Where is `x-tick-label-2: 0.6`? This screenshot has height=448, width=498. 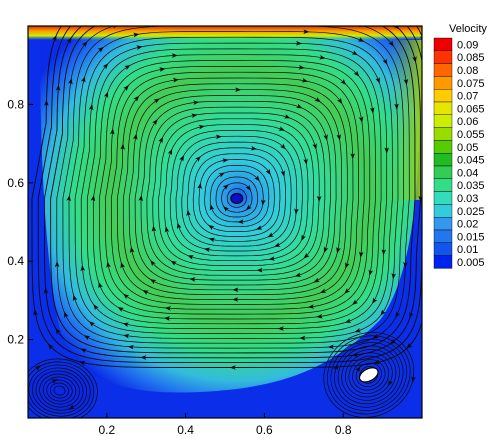
x-tick-label-2: 0.6 is located at coordinates (264, 430).